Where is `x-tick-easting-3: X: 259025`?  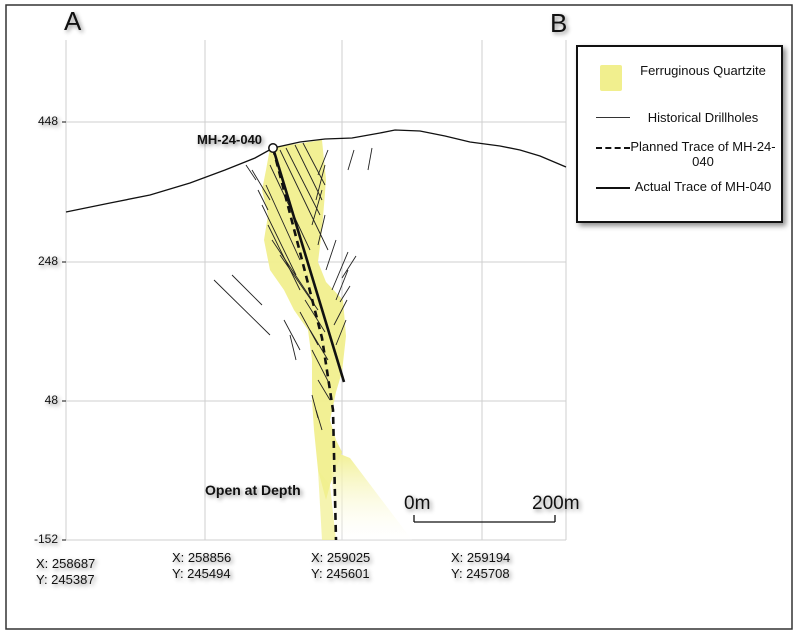 x-tick-easting-3: X: 259025 is located at coordinates (341, 557).